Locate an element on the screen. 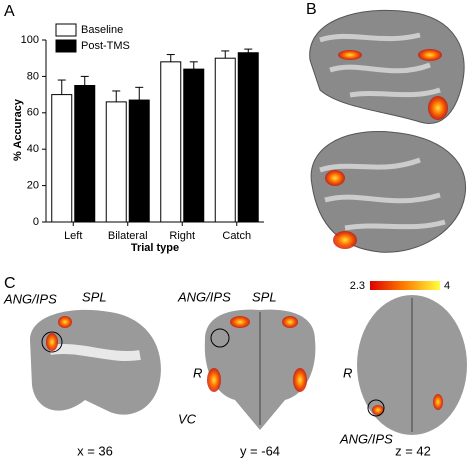  x-tick-label: Catch is located at coordinates (236, 236).